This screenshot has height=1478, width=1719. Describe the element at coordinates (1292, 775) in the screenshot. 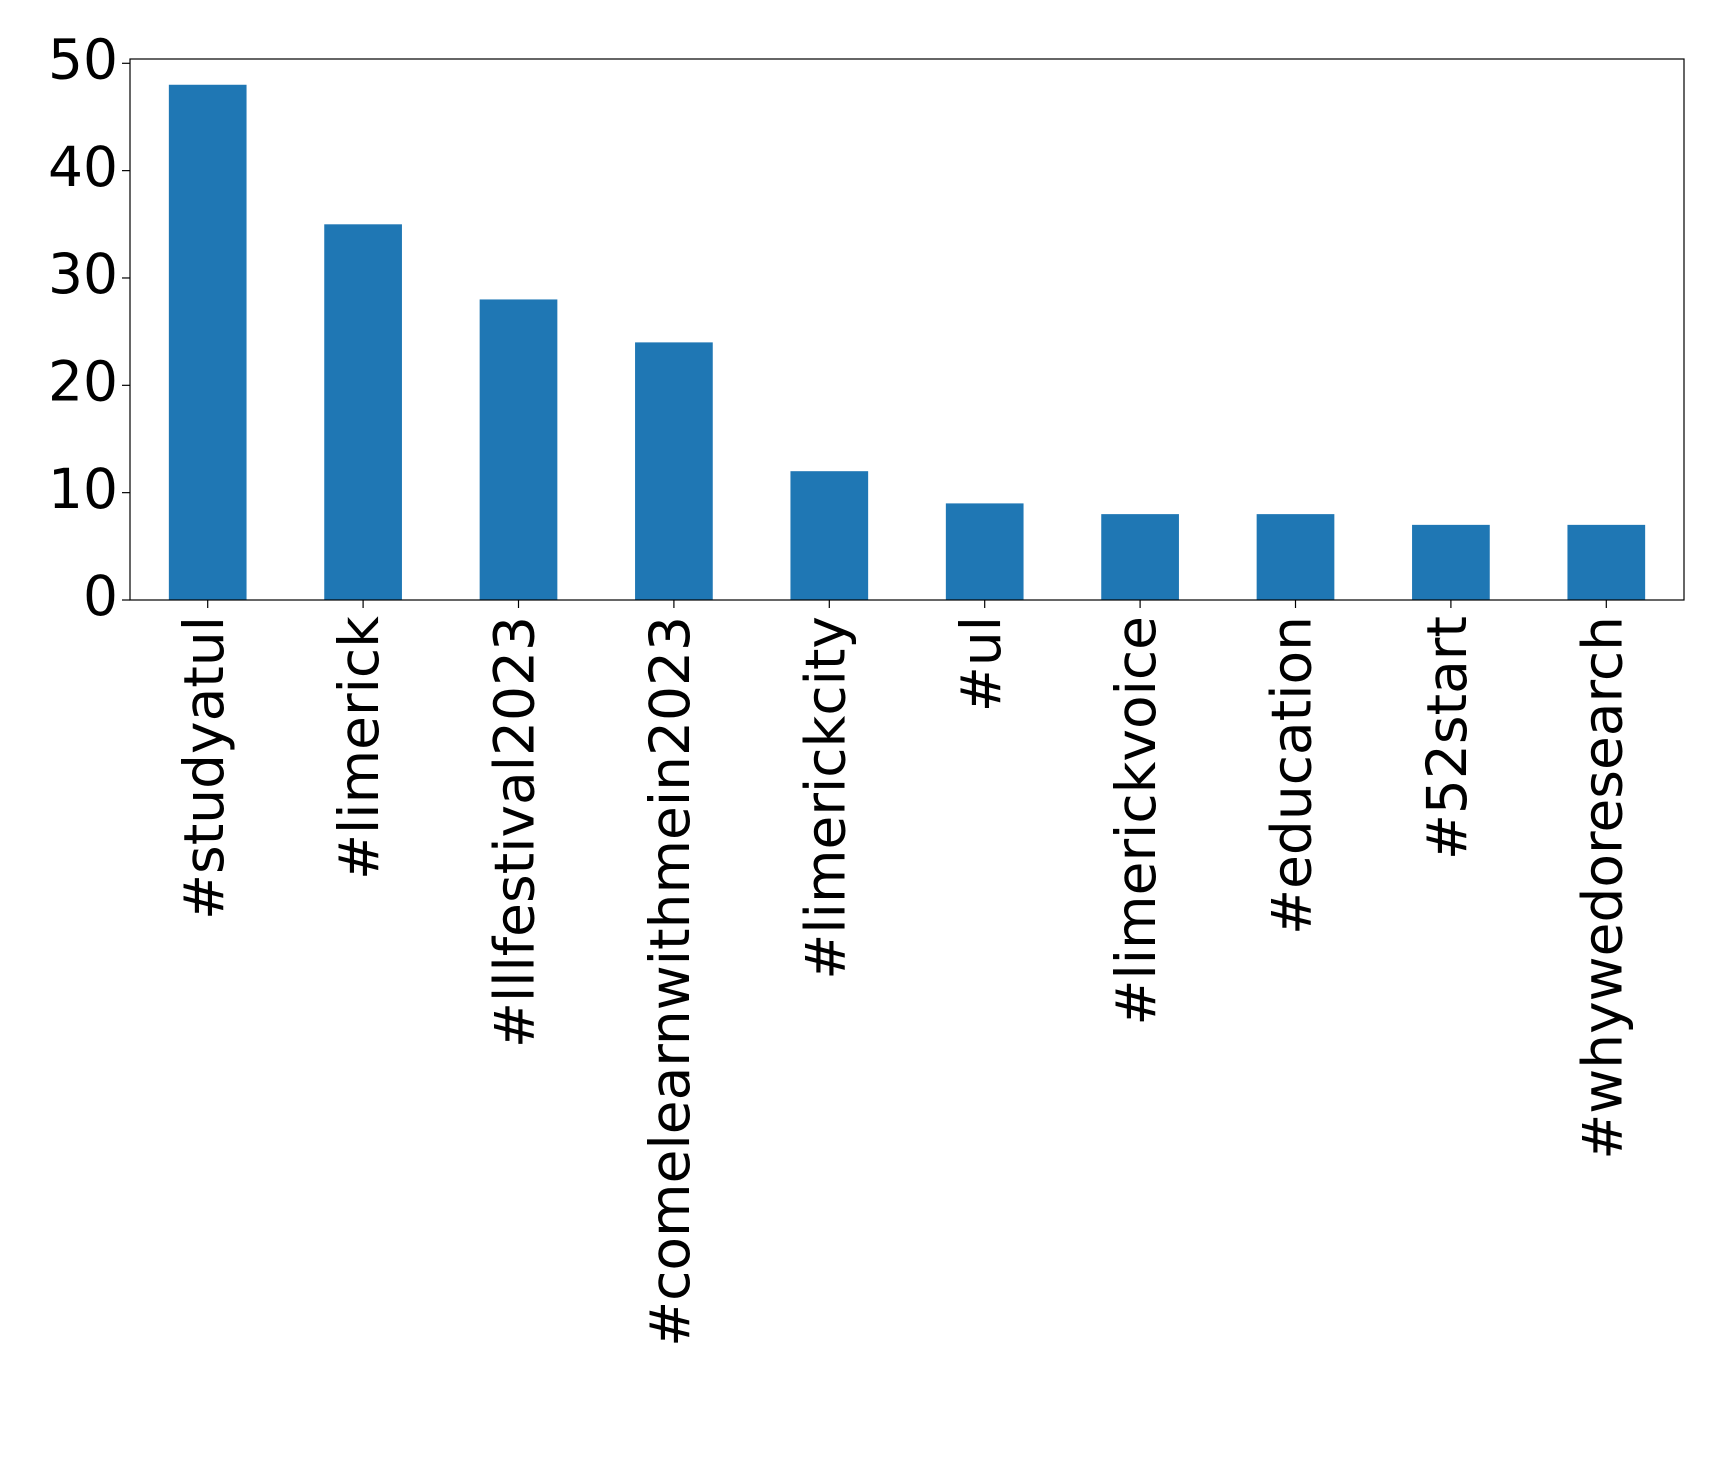

I see `x-tick-label: #education` at that location.